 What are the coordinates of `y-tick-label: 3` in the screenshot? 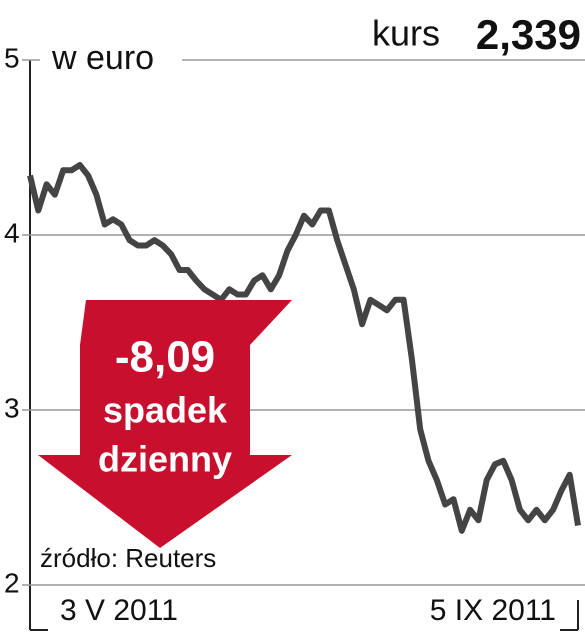 It's located at (12, 407).